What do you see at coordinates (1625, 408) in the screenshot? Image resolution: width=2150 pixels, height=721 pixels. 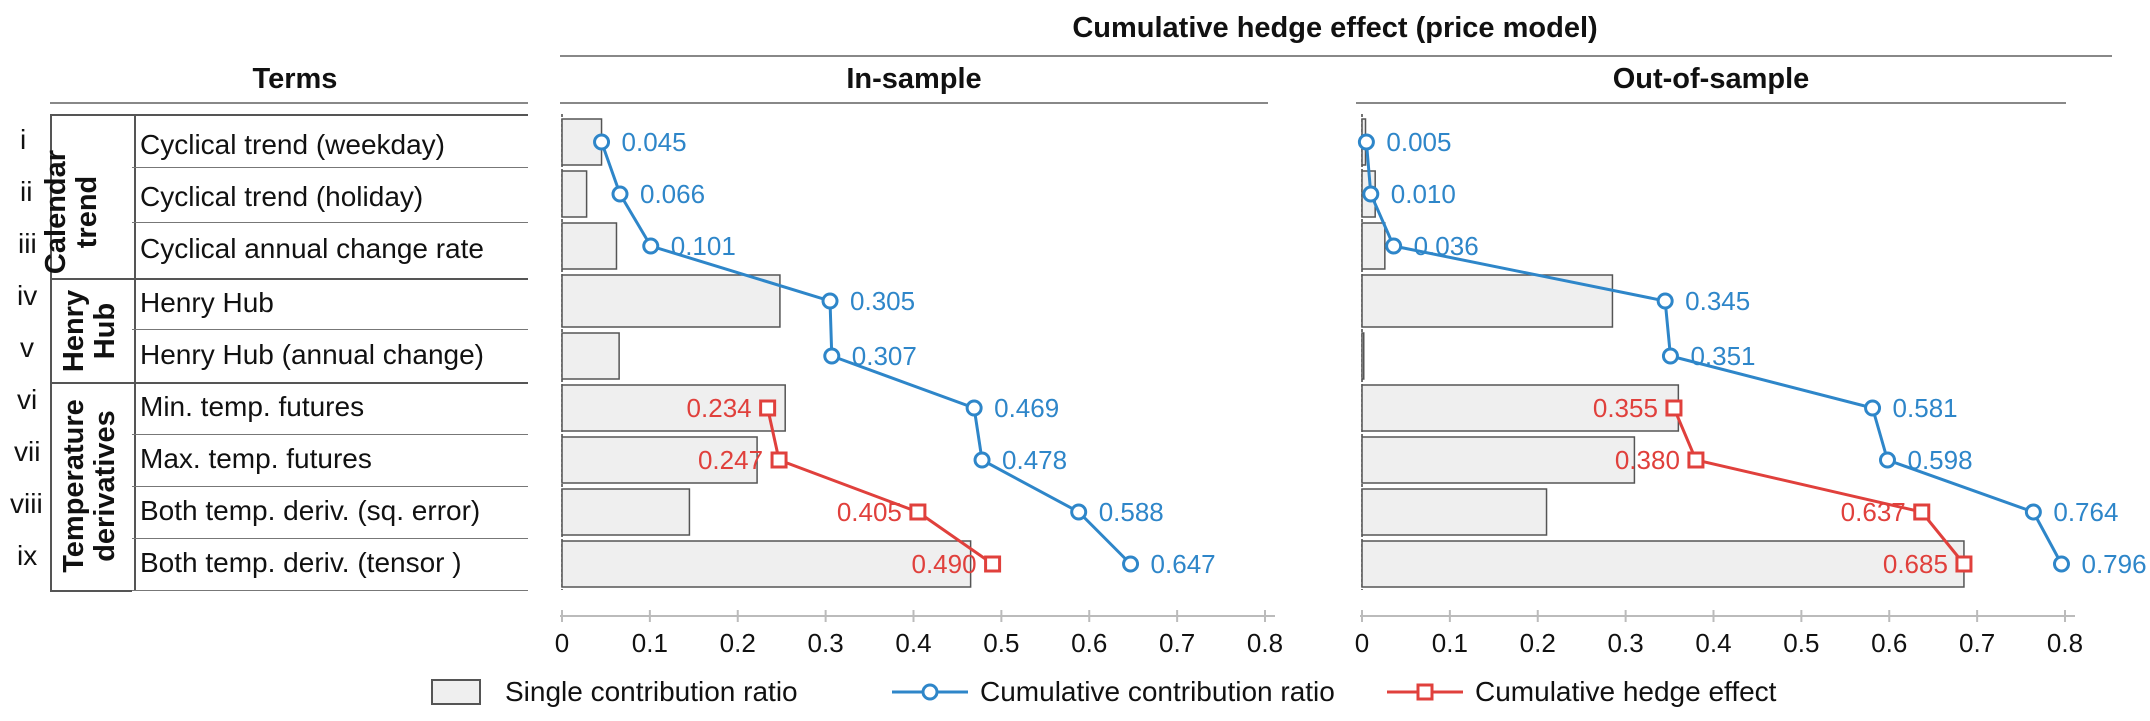 I see `cumulative-hedge-label: 0.355` at bounding box center [1625, 408].